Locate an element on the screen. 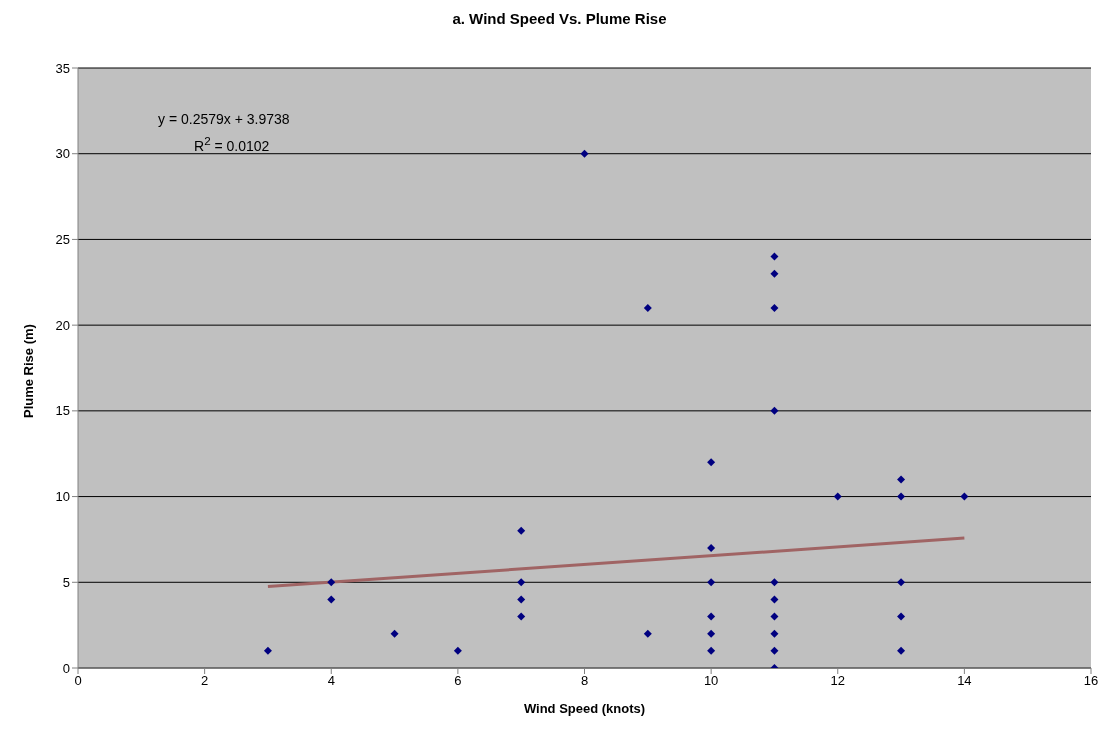  y-tick-label: 20 is located at coordinates (62, 325).